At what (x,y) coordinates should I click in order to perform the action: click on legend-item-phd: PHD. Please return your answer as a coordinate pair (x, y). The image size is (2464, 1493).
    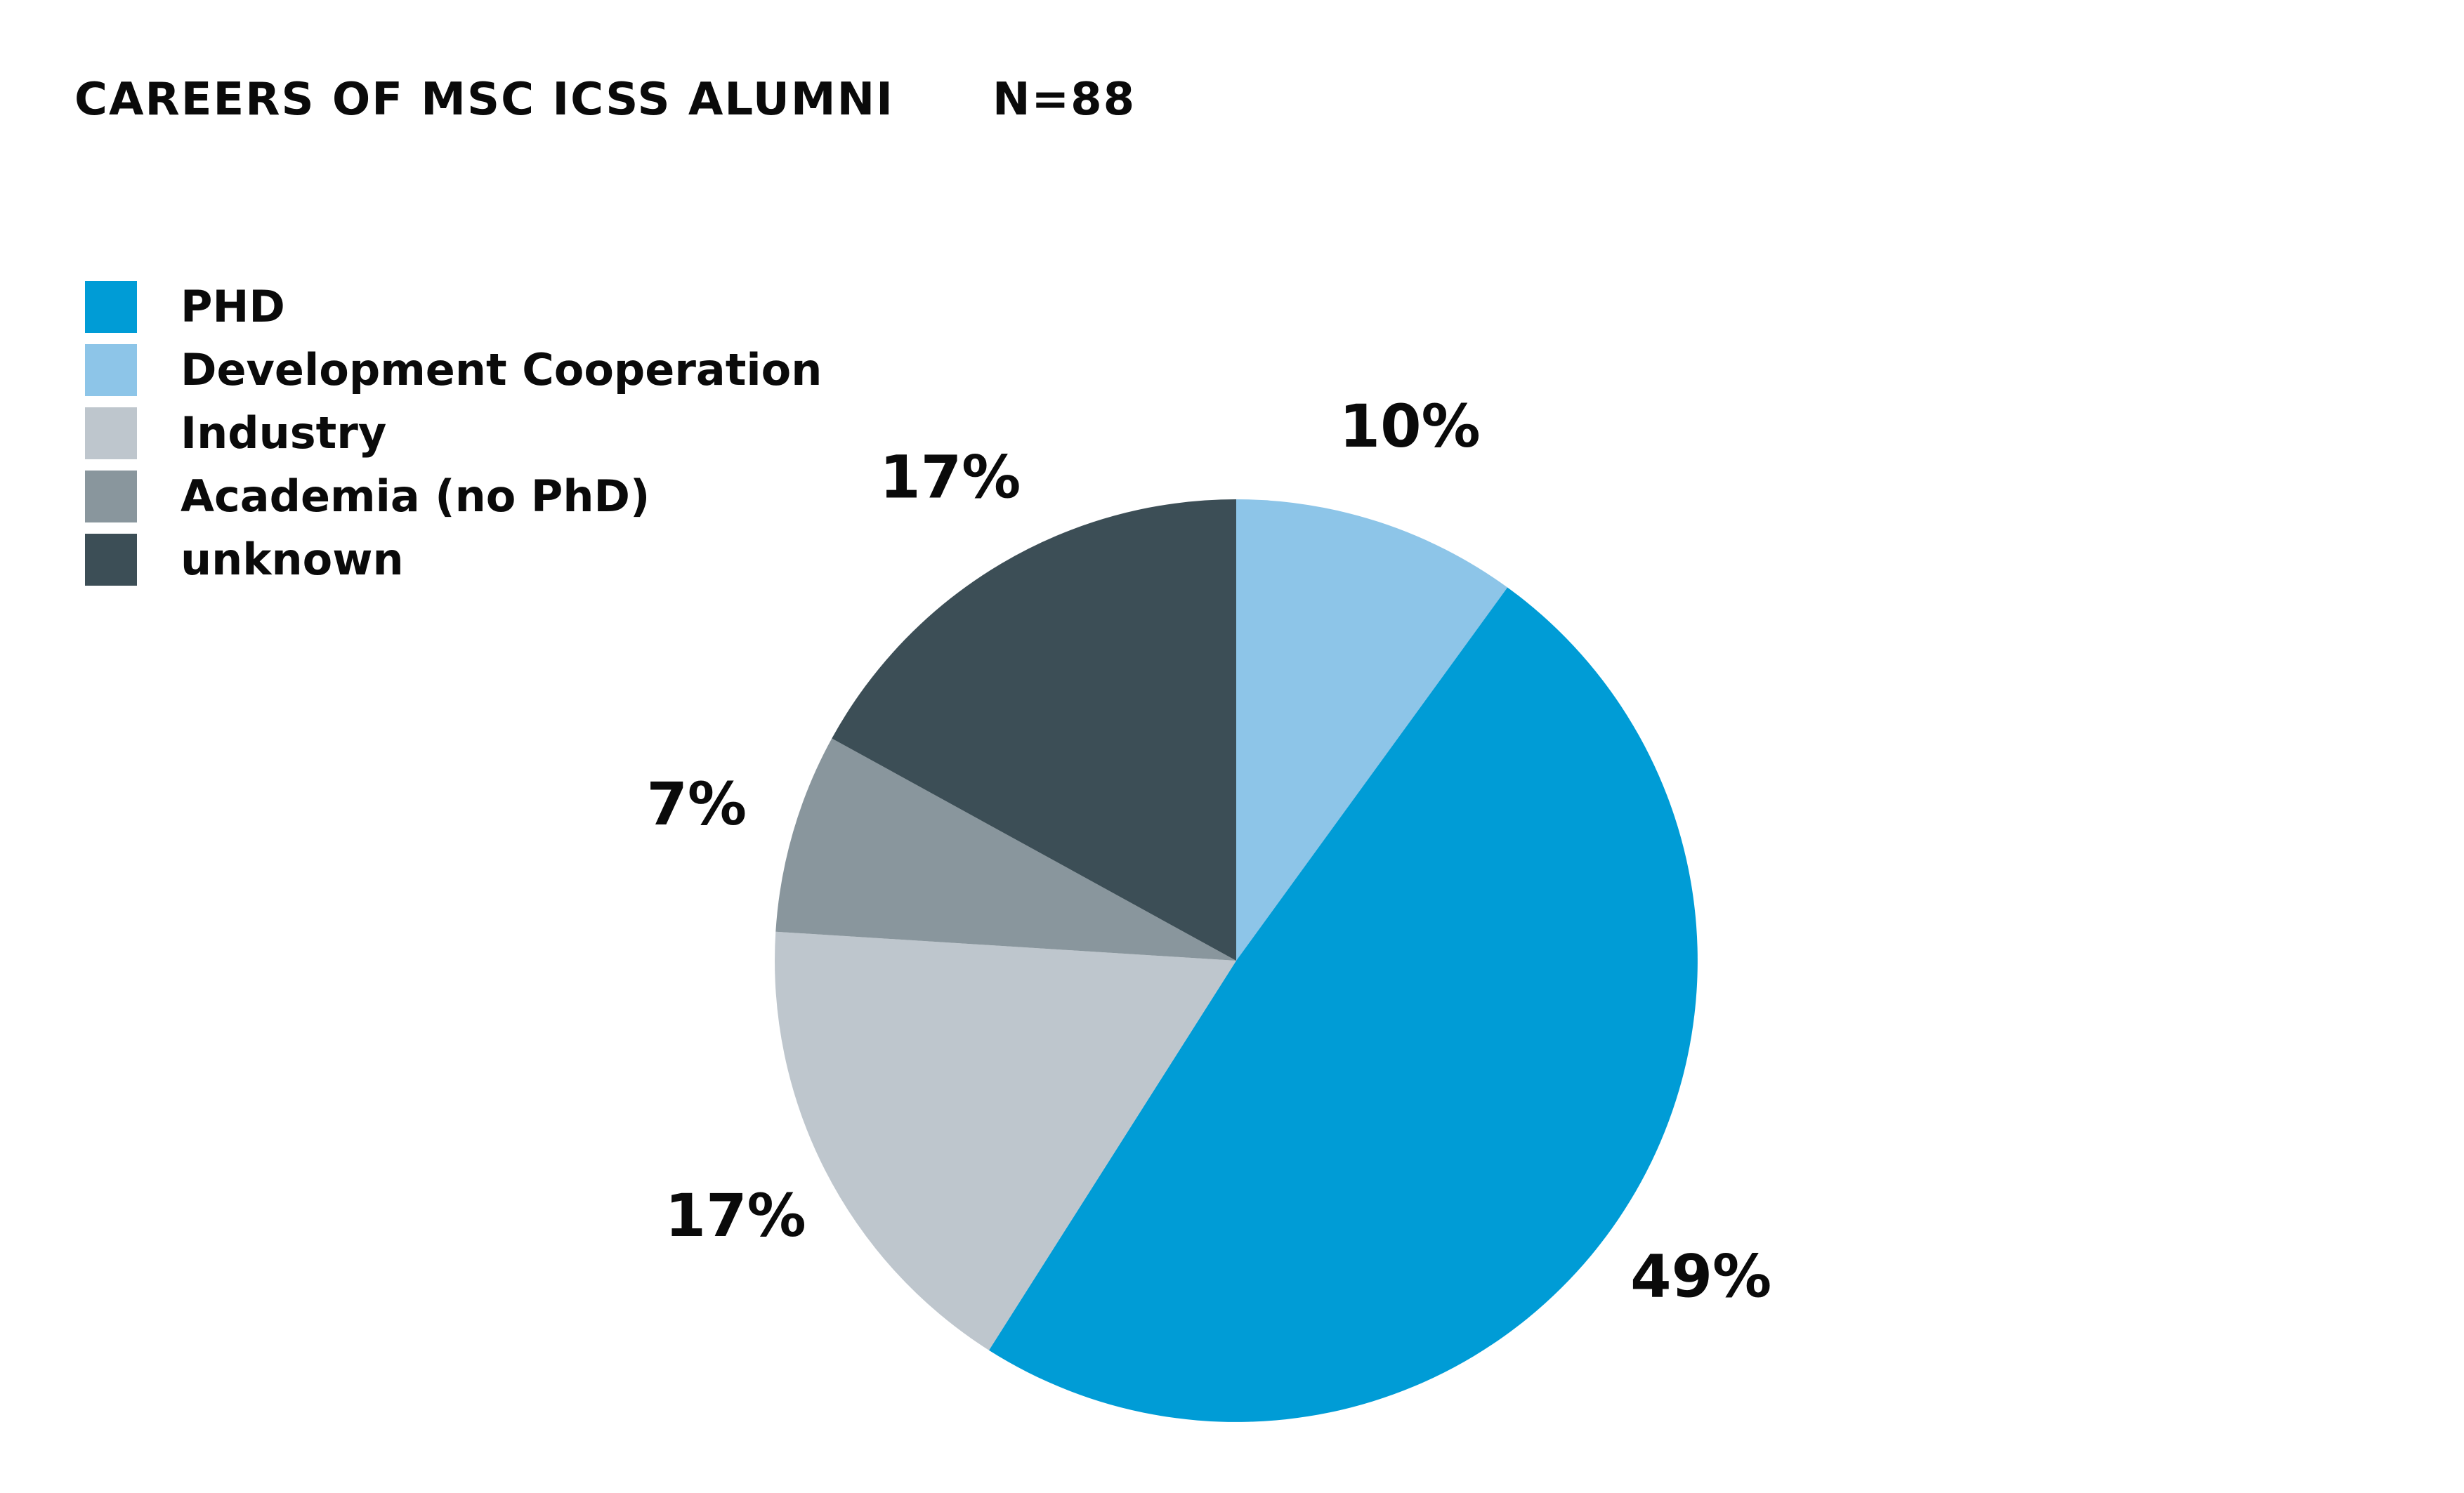
    Looking at the image, I should click on (185, 307).